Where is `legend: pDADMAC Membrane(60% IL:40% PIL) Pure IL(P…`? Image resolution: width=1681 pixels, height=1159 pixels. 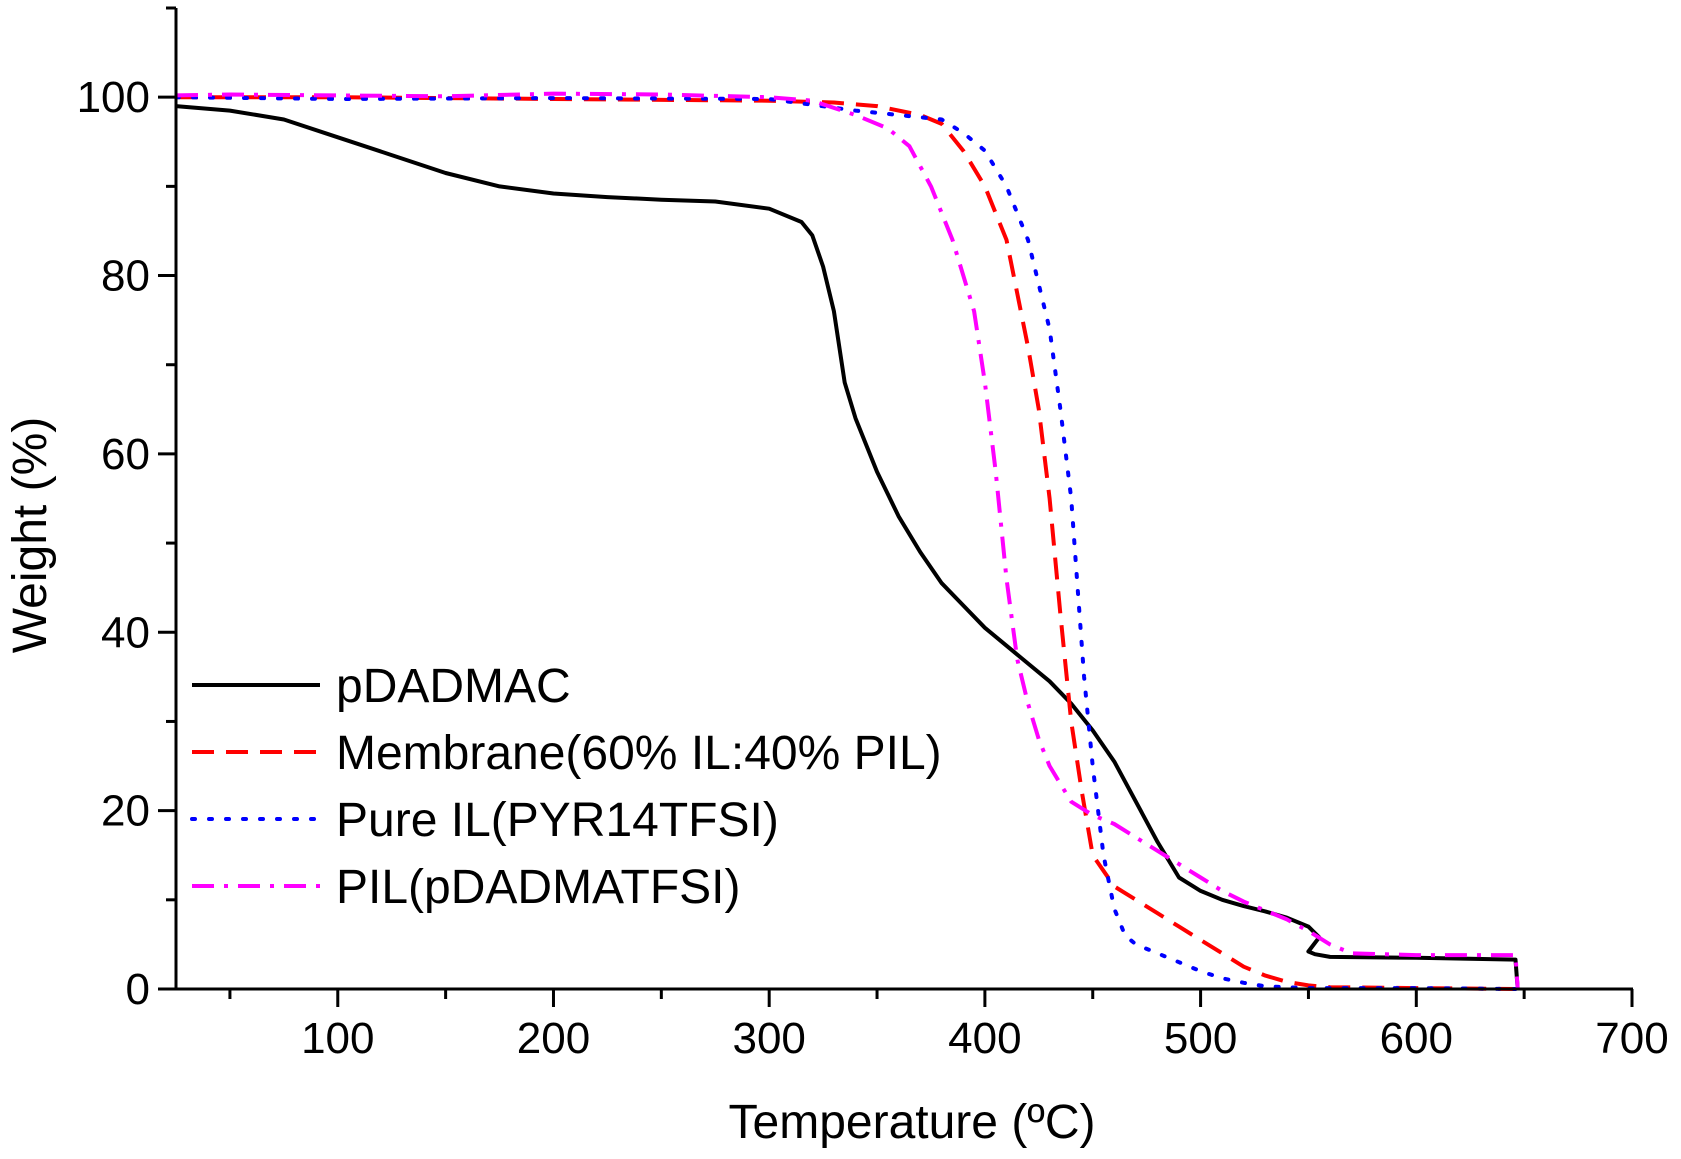 legend: pDADMAC Membrane(60% IL:40% PIL) Pure IL(P… is located at coordinates (566, 787).